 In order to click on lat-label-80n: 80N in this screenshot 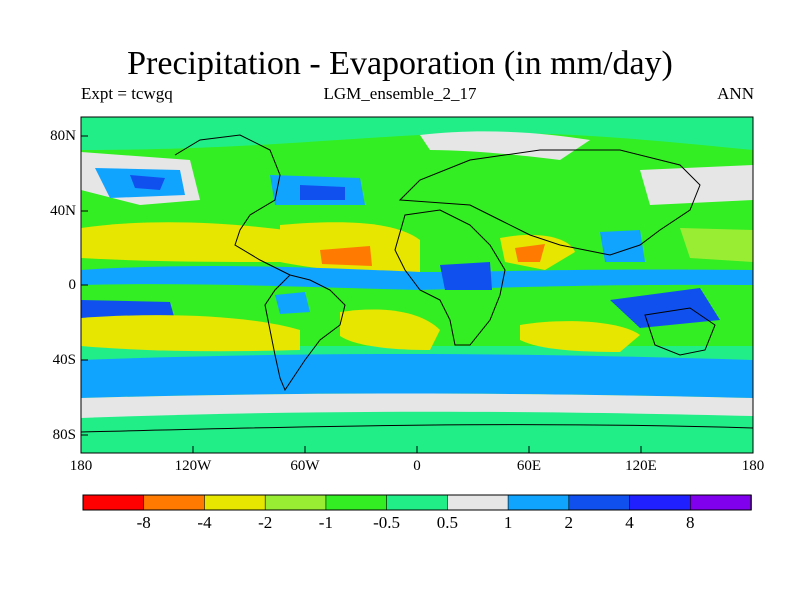, I will do `click(63, 136)`.